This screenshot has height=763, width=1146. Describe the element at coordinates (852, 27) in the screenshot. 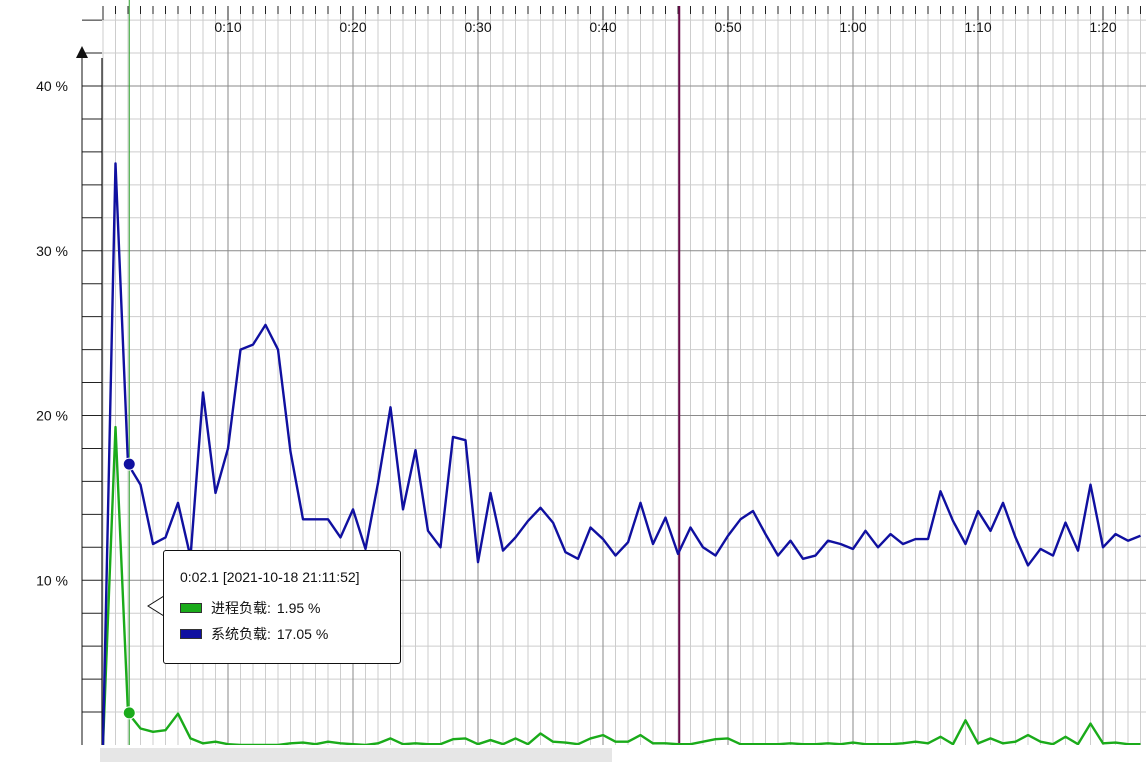

I see `x-tick-label: 1:00` at that location.